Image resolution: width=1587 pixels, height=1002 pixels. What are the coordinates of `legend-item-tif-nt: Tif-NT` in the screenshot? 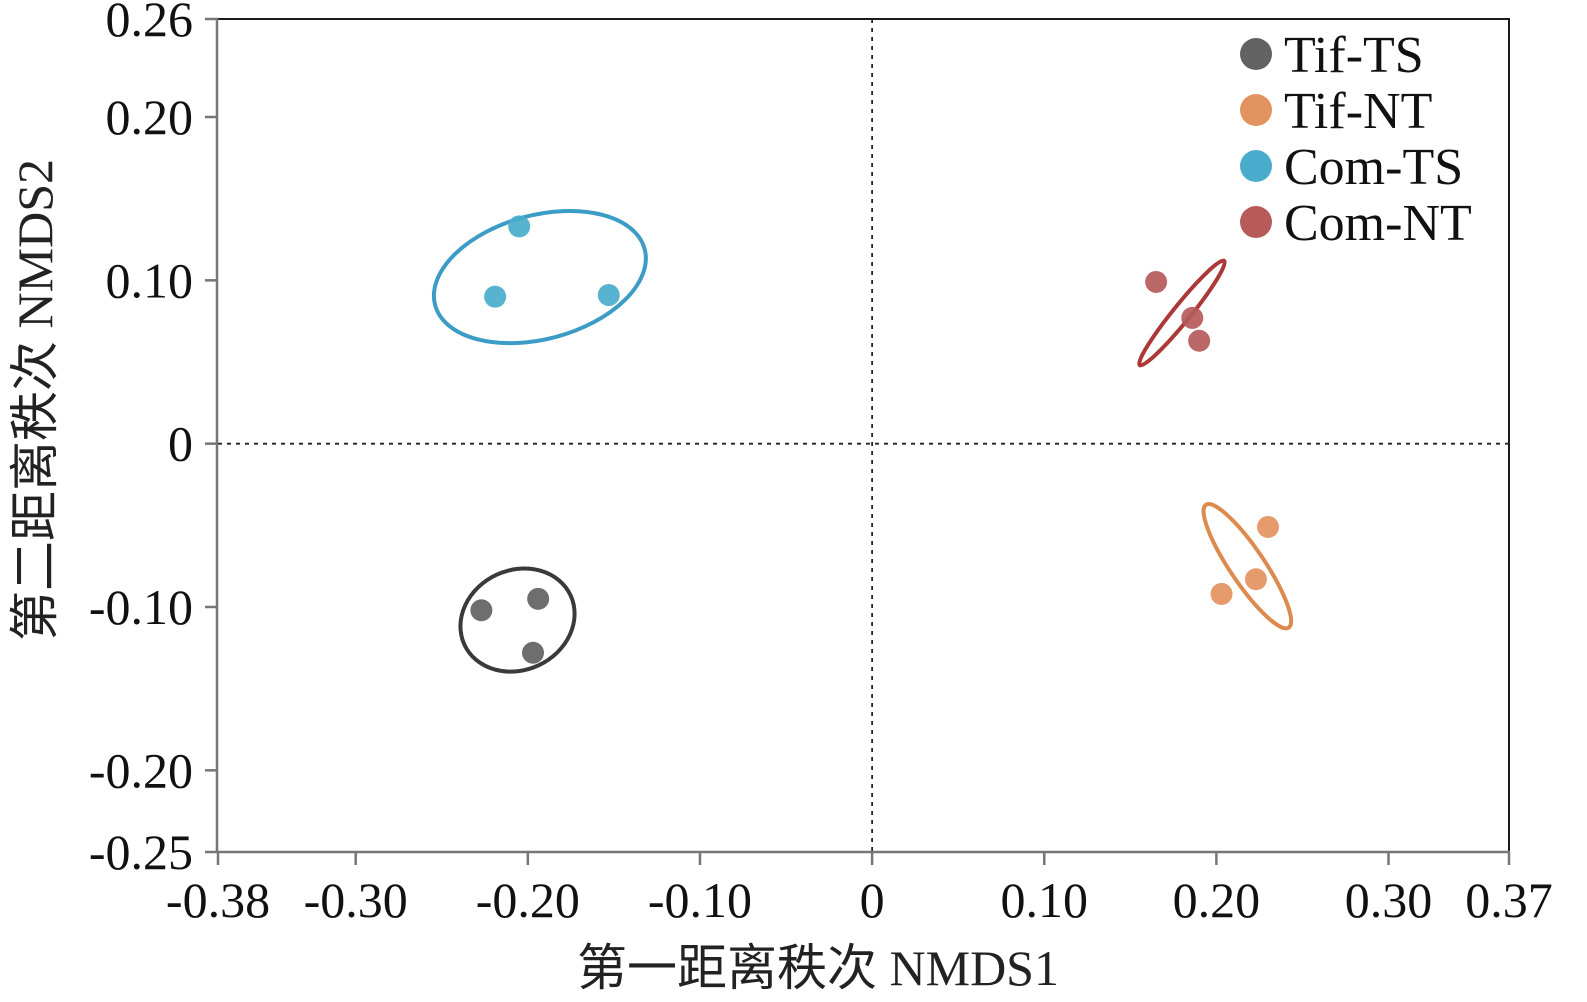 It's located at (1336, 111).